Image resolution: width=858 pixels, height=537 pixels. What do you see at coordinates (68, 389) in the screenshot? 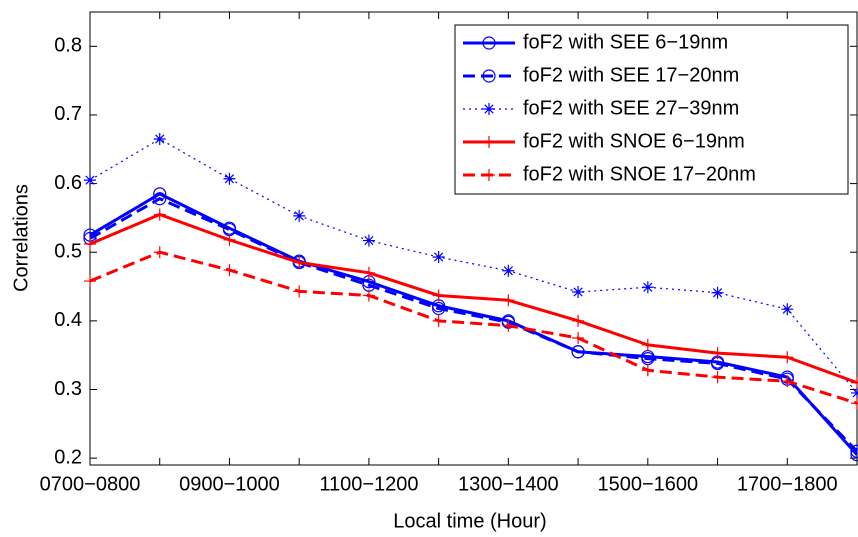
I see `y-tick-label: 0.3` at bounding box center [68, 389].